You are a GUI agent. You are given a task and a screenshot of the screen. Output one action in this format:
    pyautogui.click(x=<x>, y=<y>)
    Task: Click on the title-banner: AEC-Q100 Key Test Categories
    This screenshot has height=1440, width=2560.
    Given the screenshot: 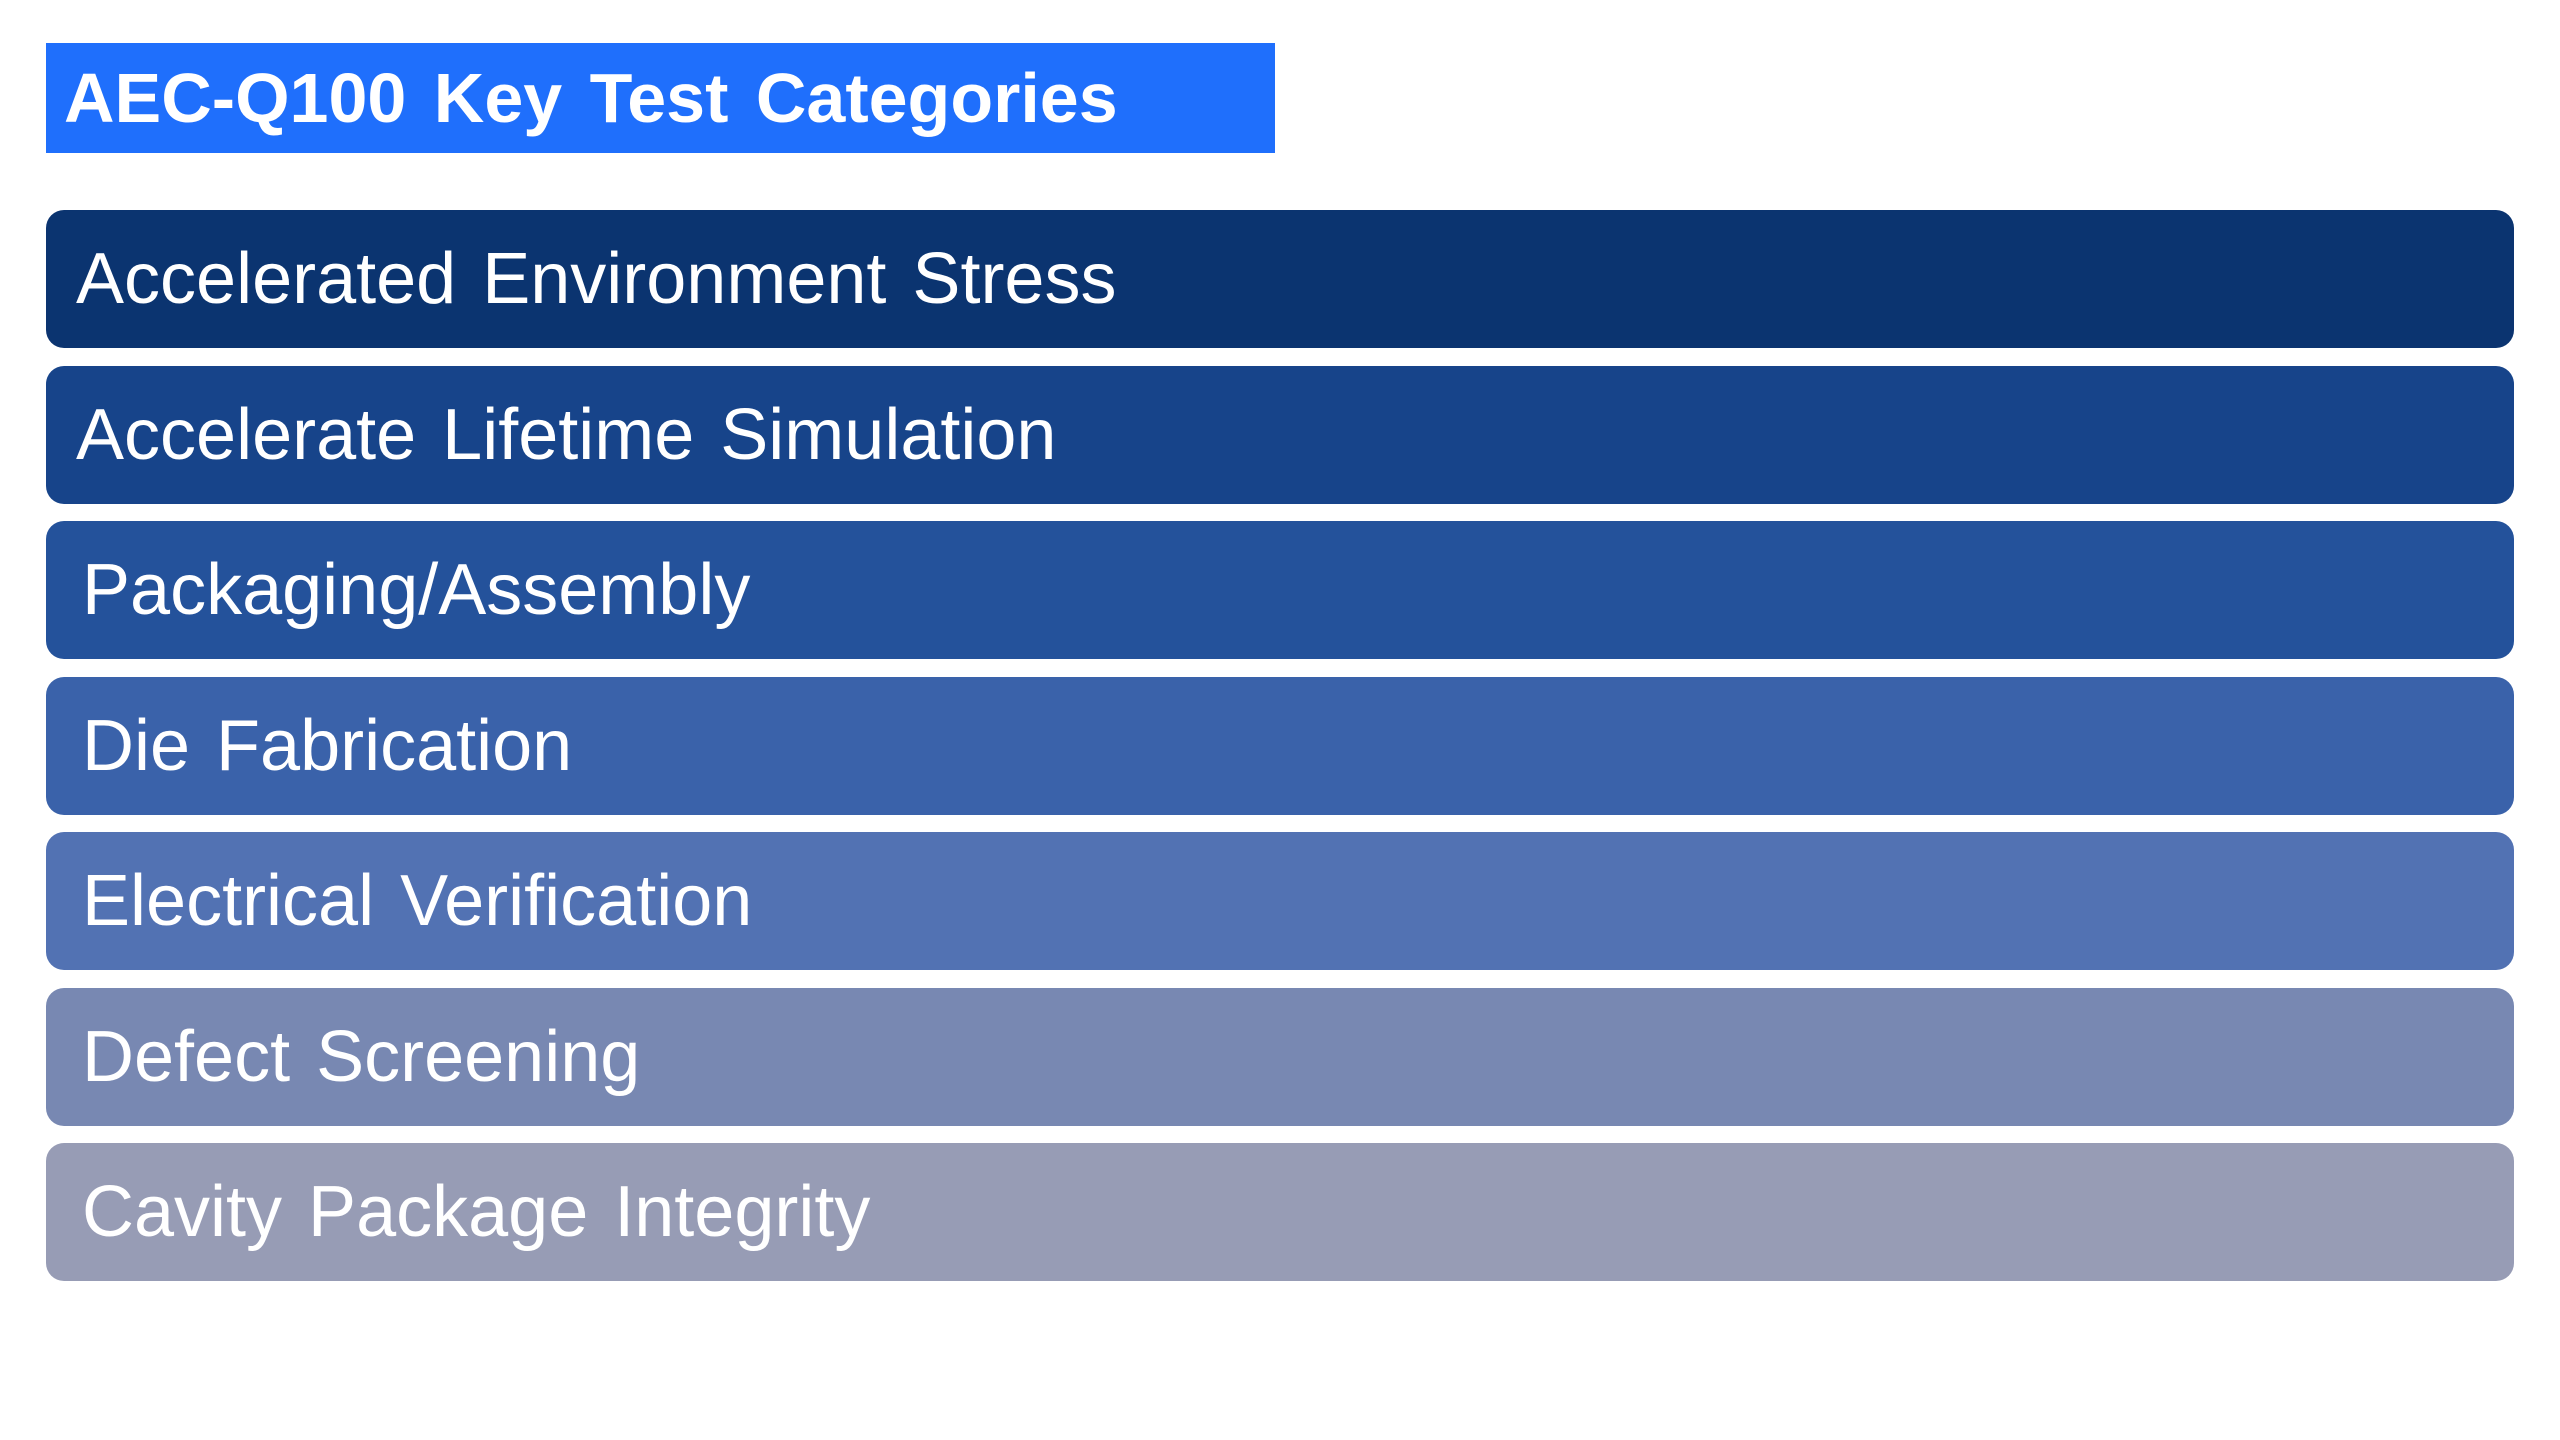 What is the action you would take?
    pyautogui.click(x=660, y=98)
    